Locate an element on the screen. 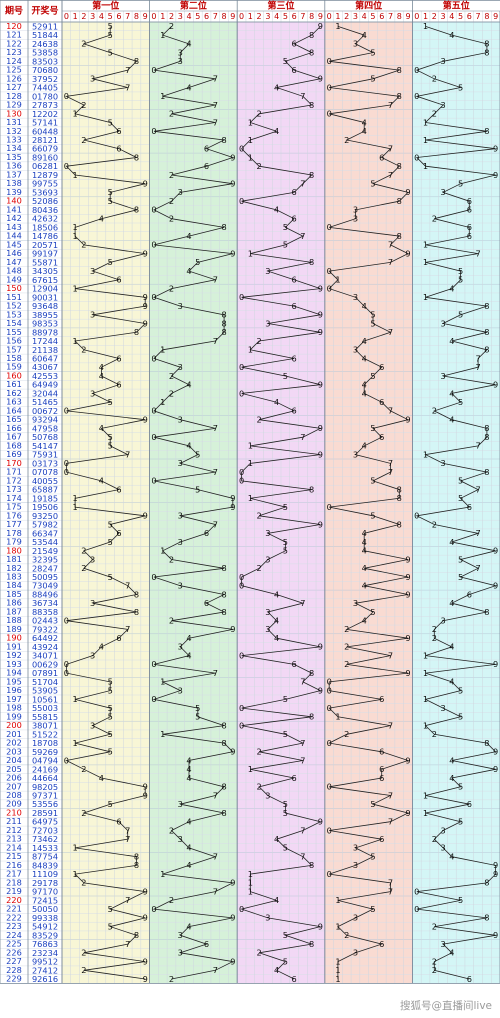 The height and width of the screenshot is (1018, 500). draw-number: 99755 is located at coordinates (45, 183).